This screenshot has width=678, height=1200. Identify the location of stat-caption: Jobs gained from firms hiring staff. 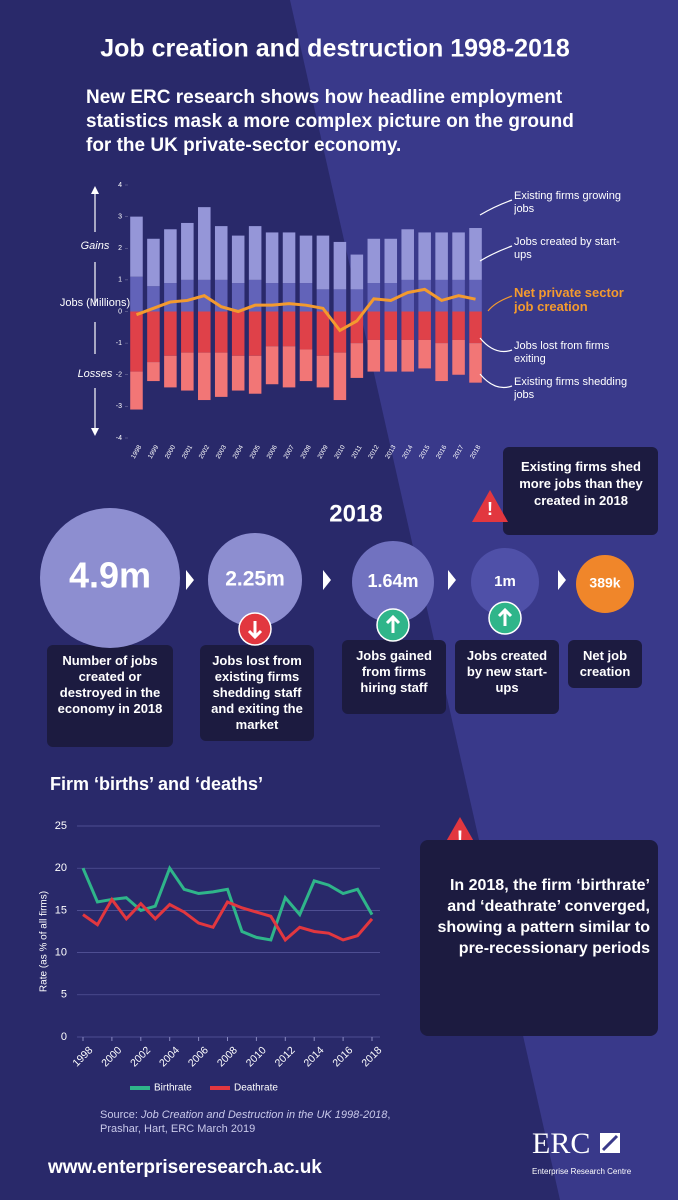
(394, 671).